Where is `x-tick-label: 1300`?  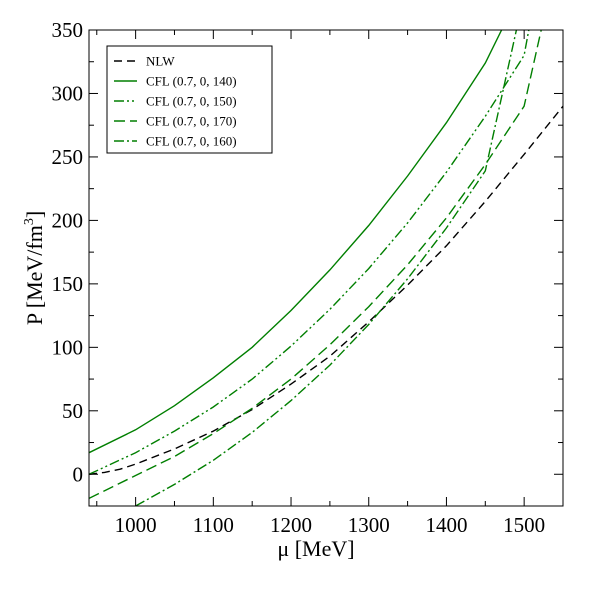
x-tick-label: 1300 is located at coordinates (369, 525).